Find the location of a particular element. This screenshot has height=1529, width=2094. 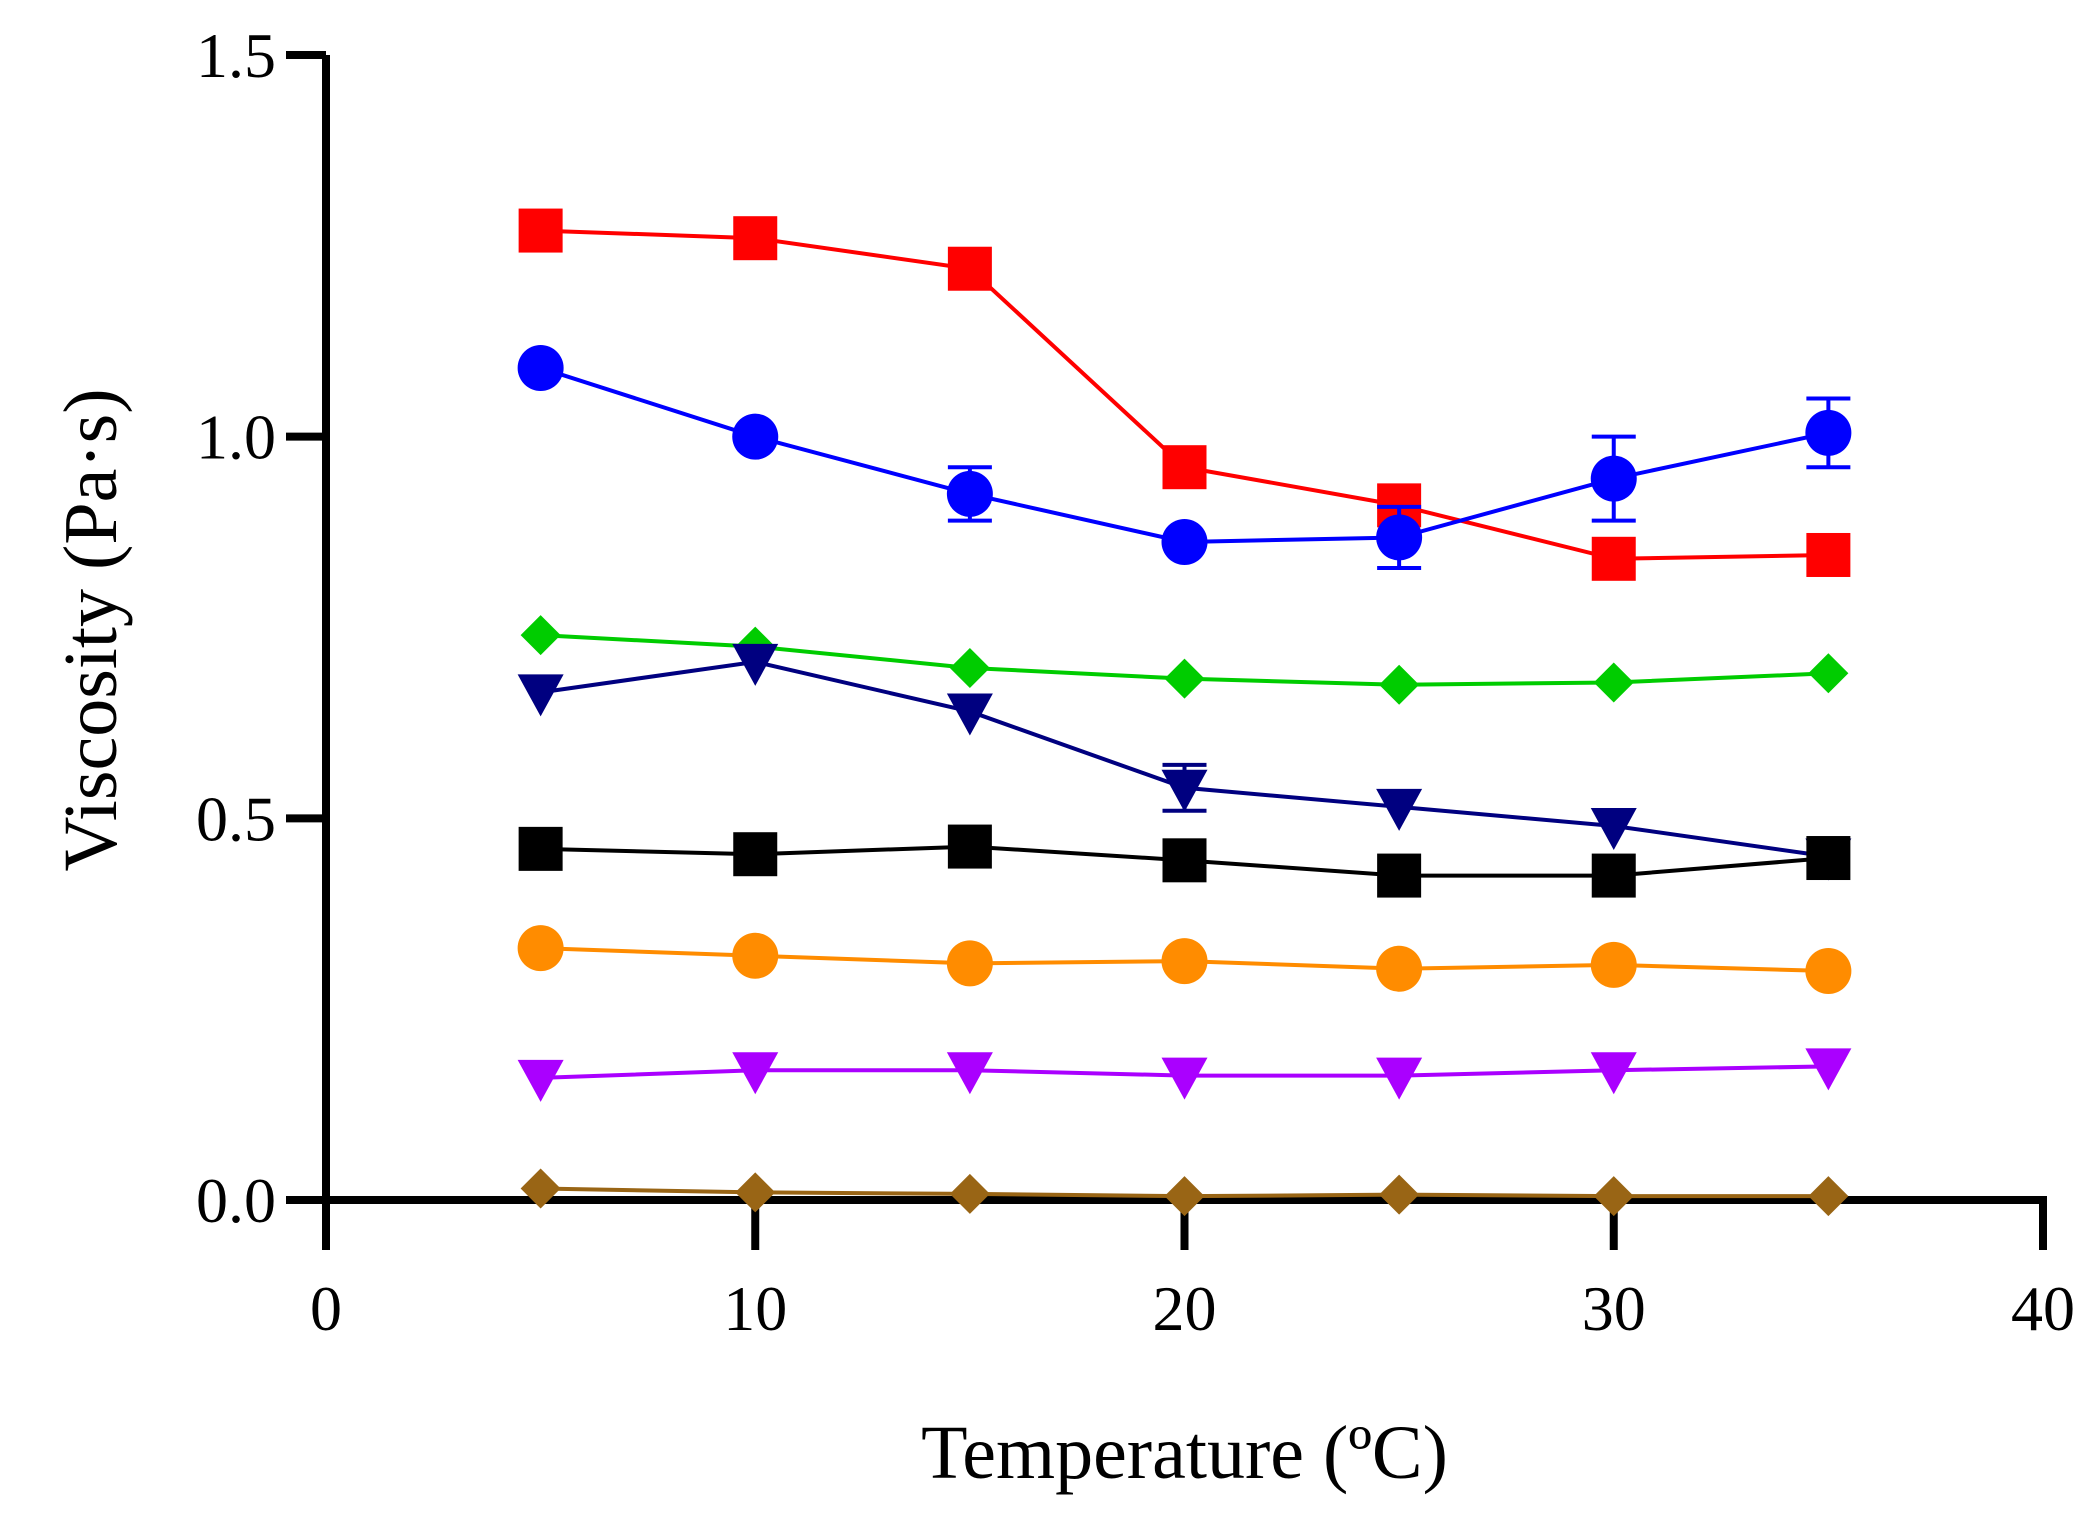

x-tick-label: 30 is located at coordinates (1614, 1308).